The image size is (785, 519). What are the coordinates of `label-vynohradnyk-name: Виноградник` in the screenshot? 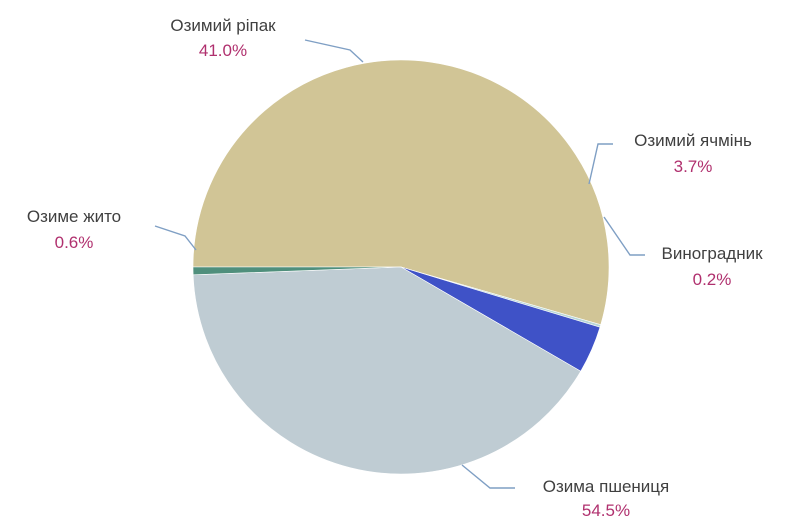 It's located at (712, 253).